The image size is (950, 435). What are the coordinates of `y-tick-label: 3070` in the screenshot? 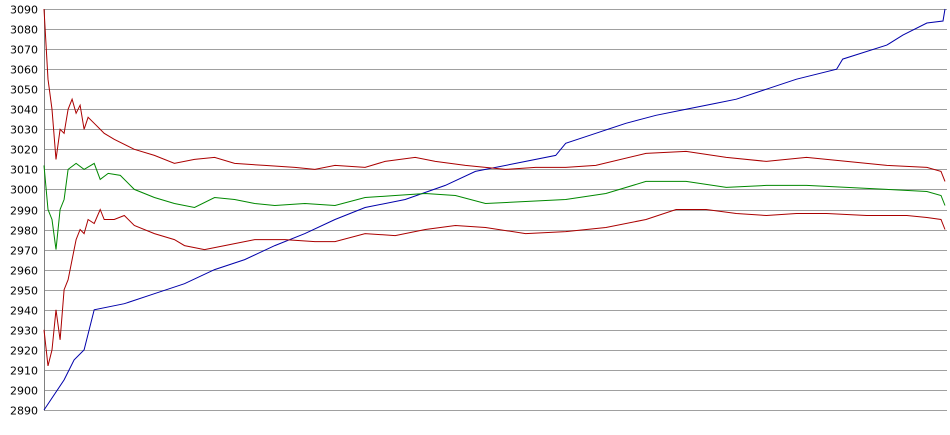 It's located at (24, 50).